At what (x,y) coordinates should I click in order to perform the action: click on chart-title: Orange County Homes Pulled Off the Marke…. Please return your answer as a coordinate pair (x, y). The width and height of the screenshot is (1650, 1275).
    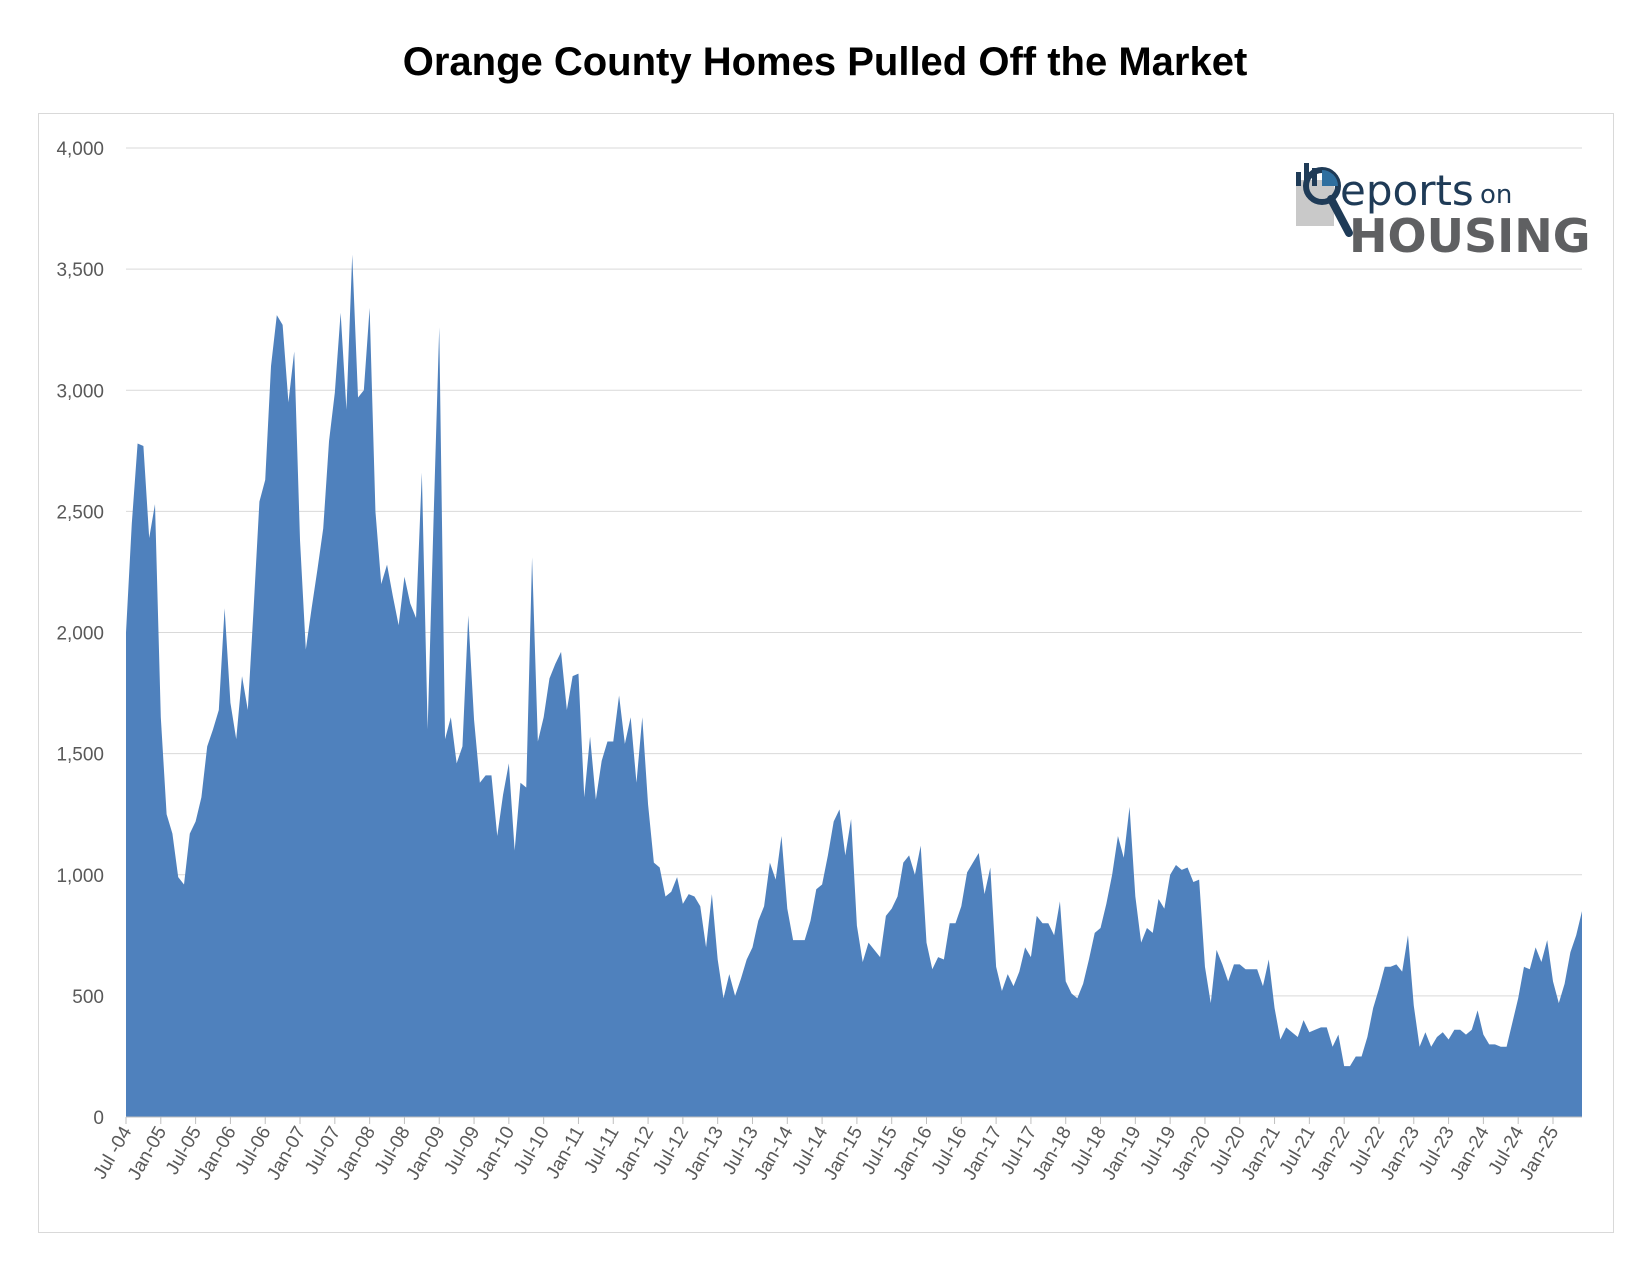
    Looking at the image, I should click on (825, 62).